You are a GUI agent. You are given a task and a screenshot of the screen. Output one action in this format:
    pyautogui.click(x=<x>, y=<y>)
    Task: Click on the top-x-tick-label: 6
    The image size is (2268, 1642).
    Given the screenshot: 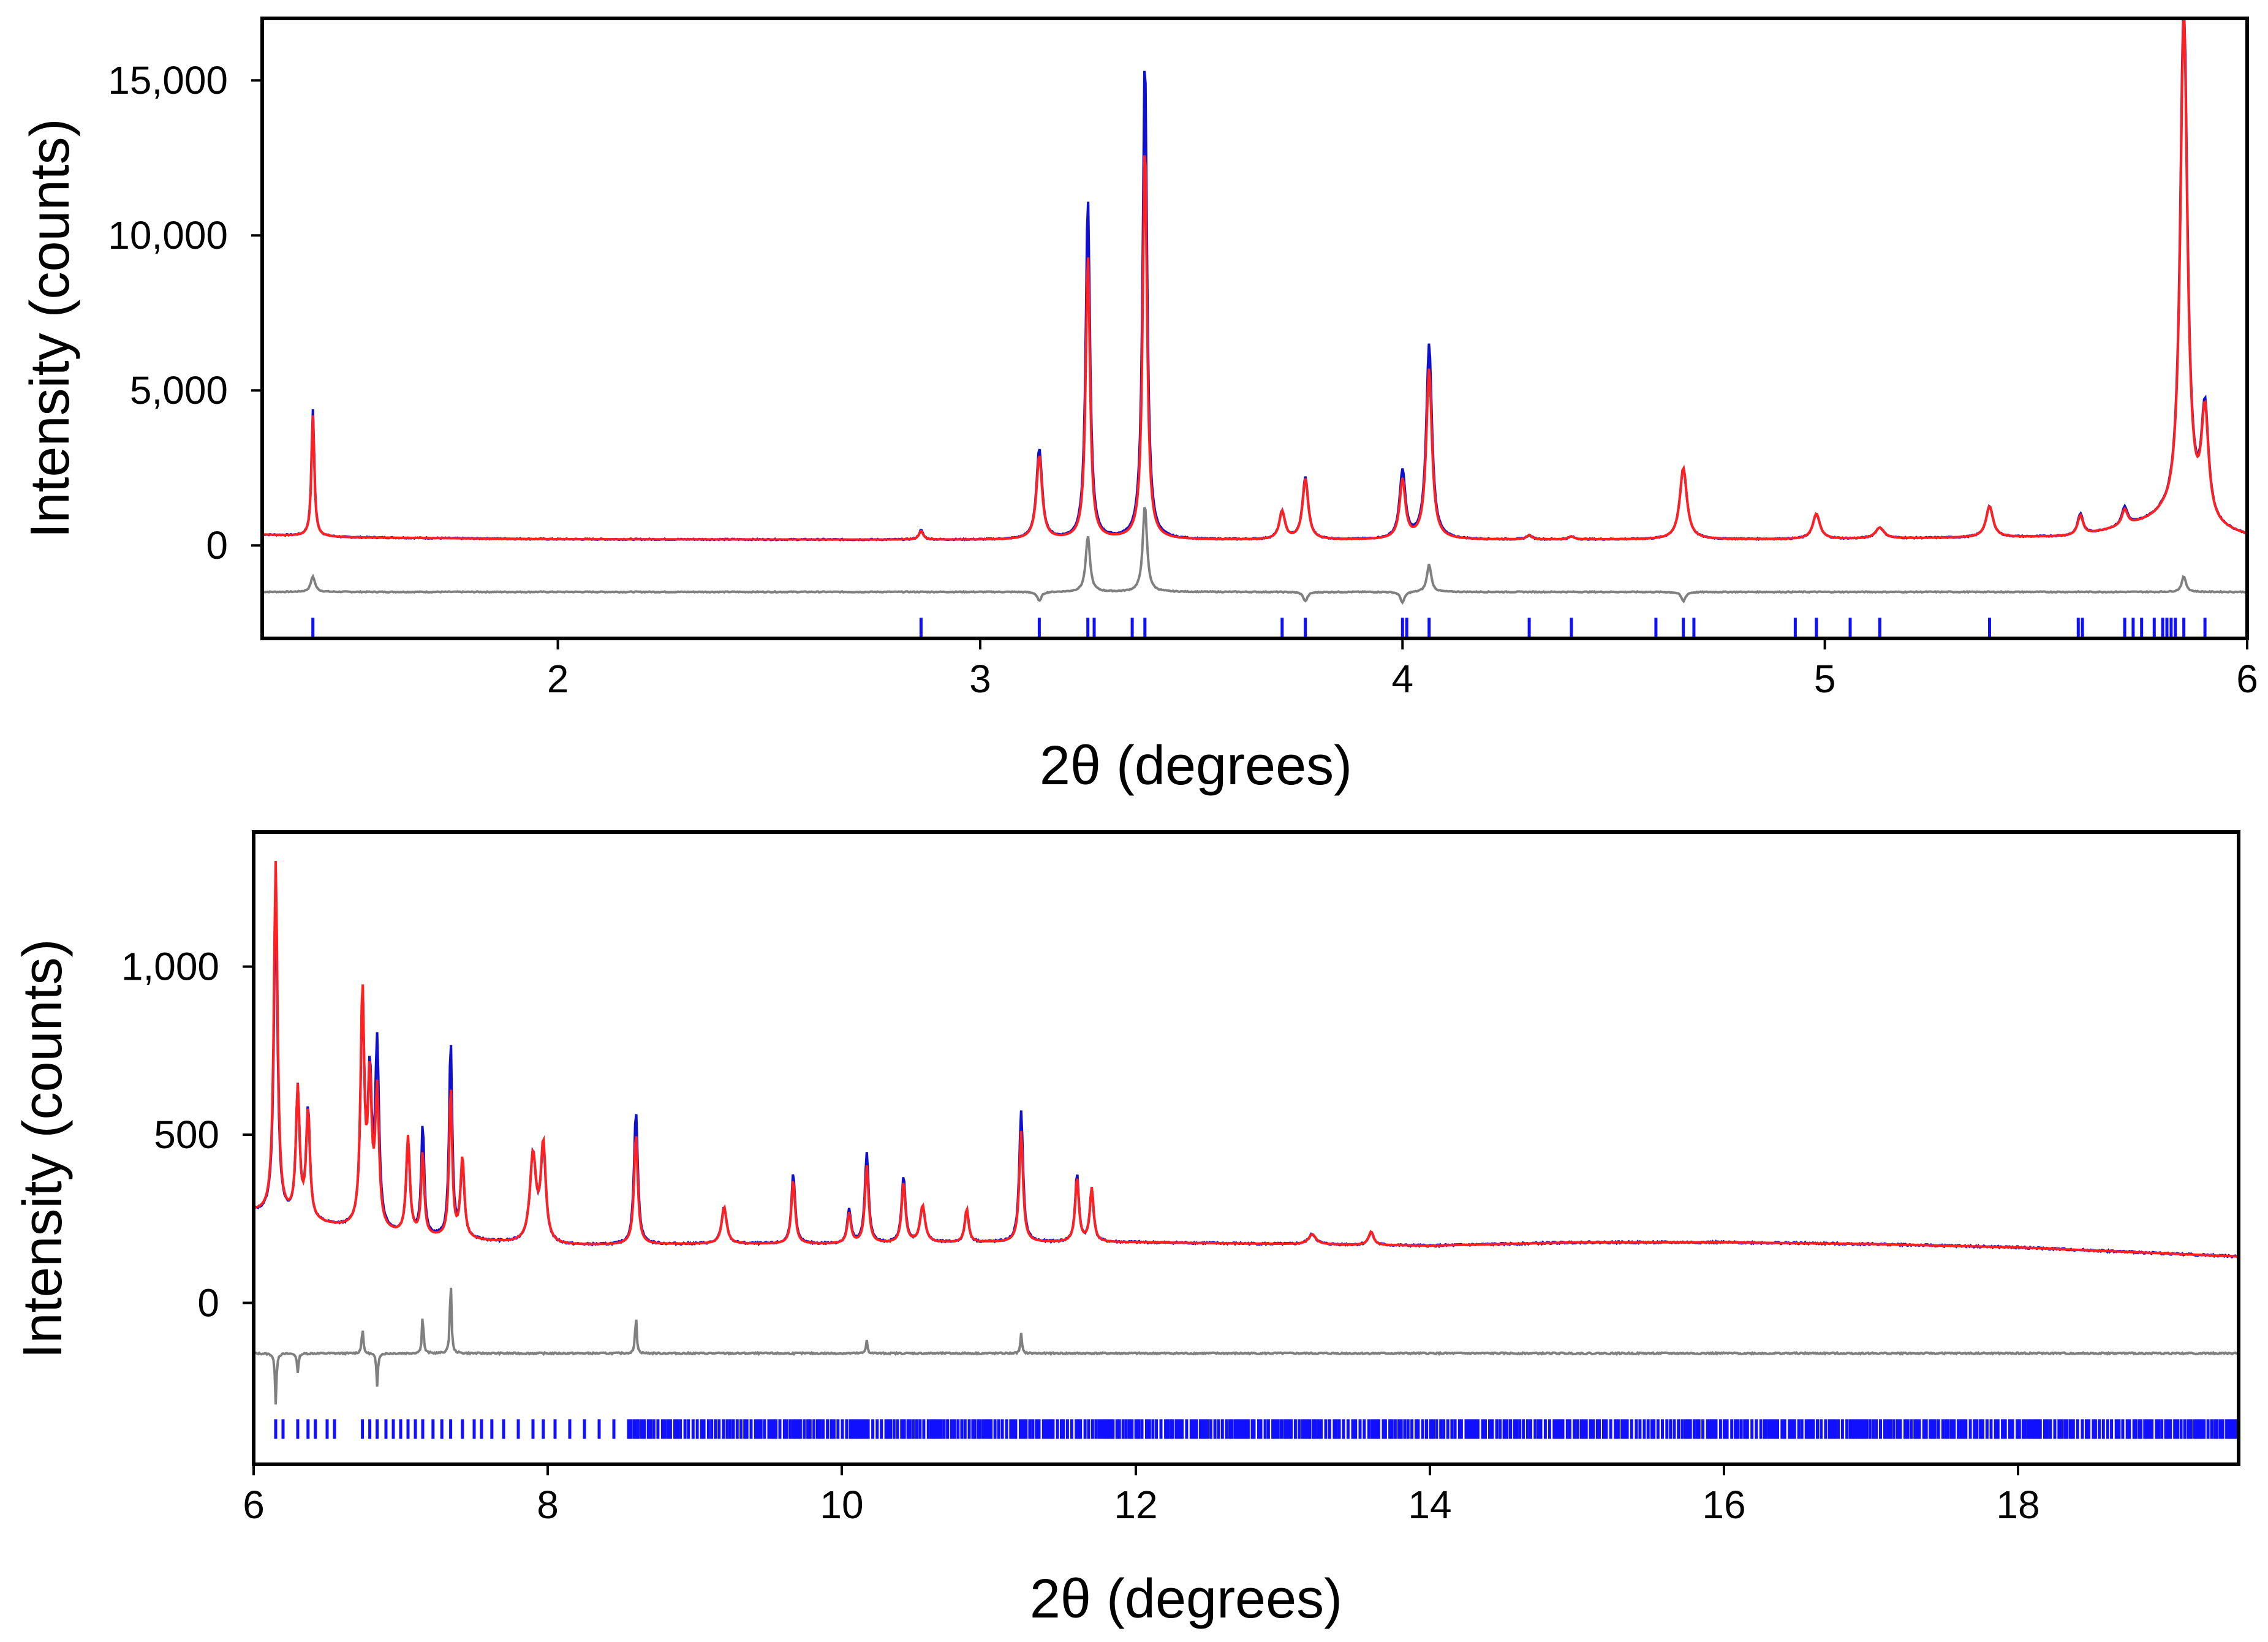 What is the action you would take?
    pyautogui.click(x=2247, y=679)
    